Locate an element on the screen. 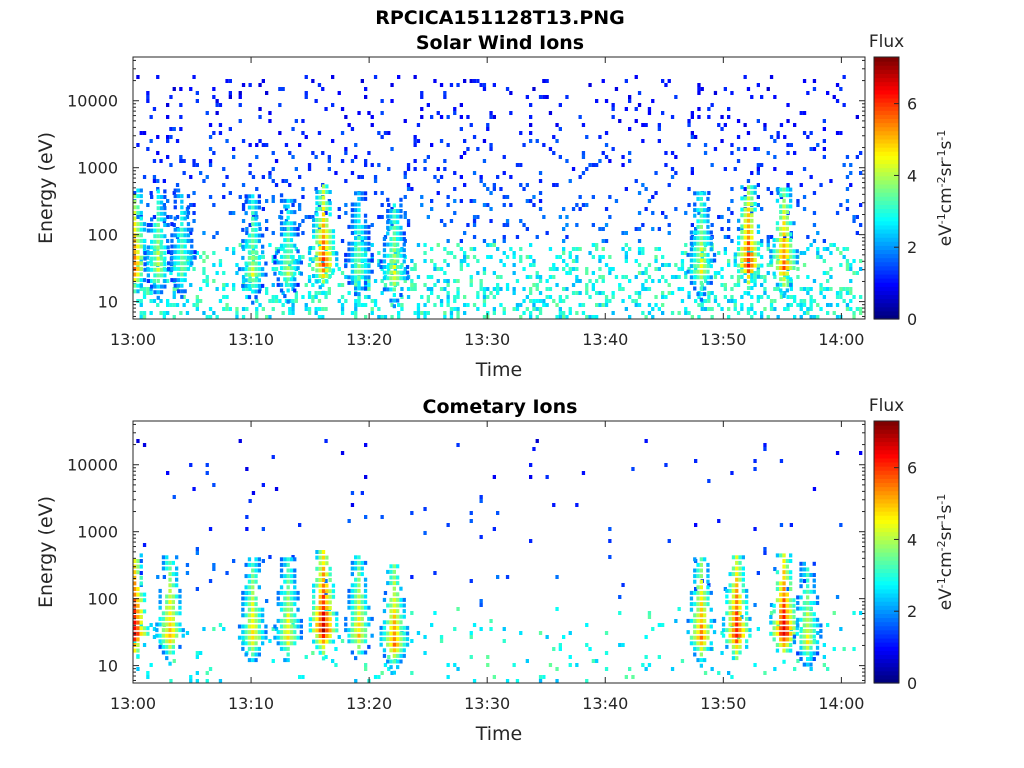 This screenshot has width=1024, height=768. x-tick-label: 13:50 is located at coordinates (723, 703).